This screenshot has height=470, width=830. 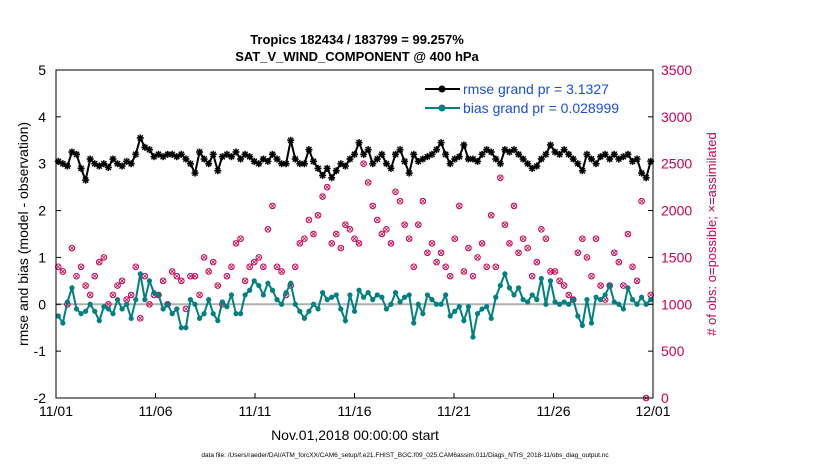 I want to click on x-tick-label: 11/21, so click(x=454, y=411).